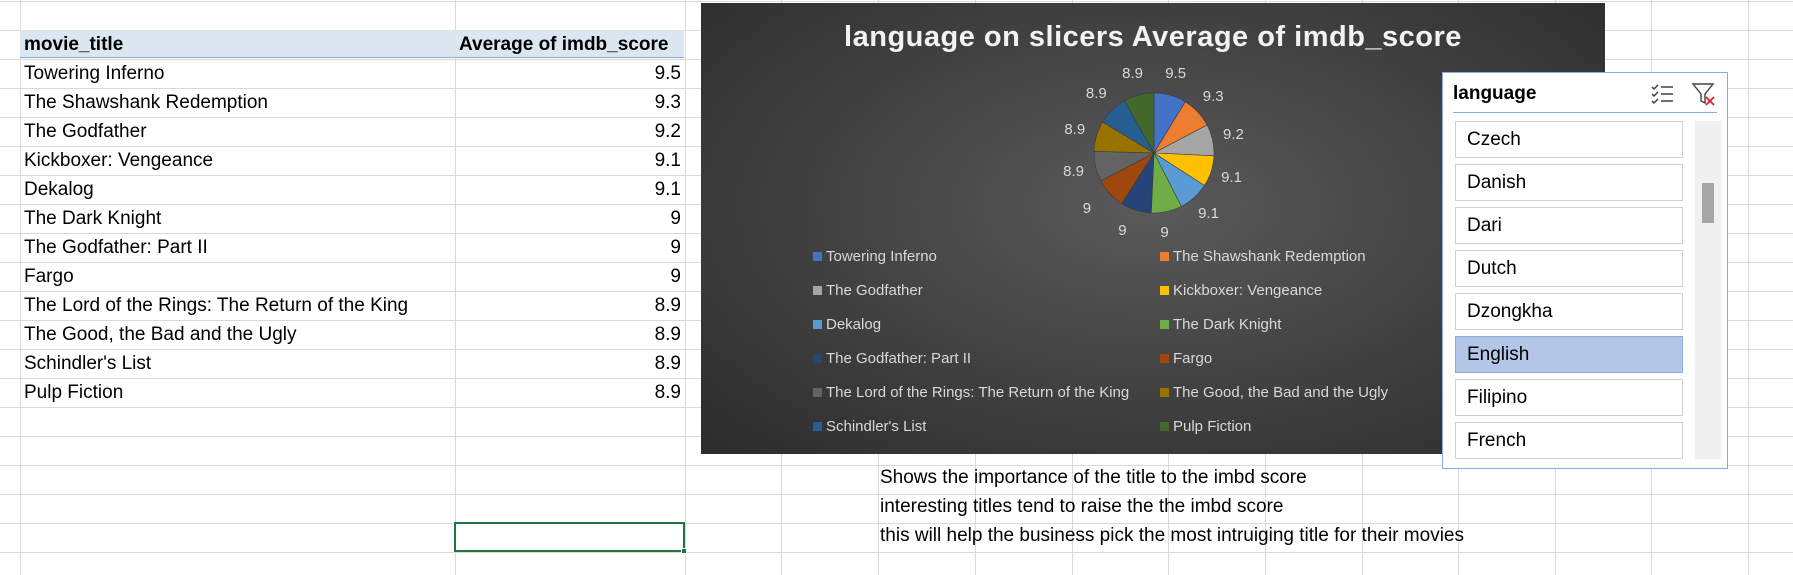 This screenshot has height=575, width=1793. I want to click on slicer-item-dari: Dari, so click(1569, 225).